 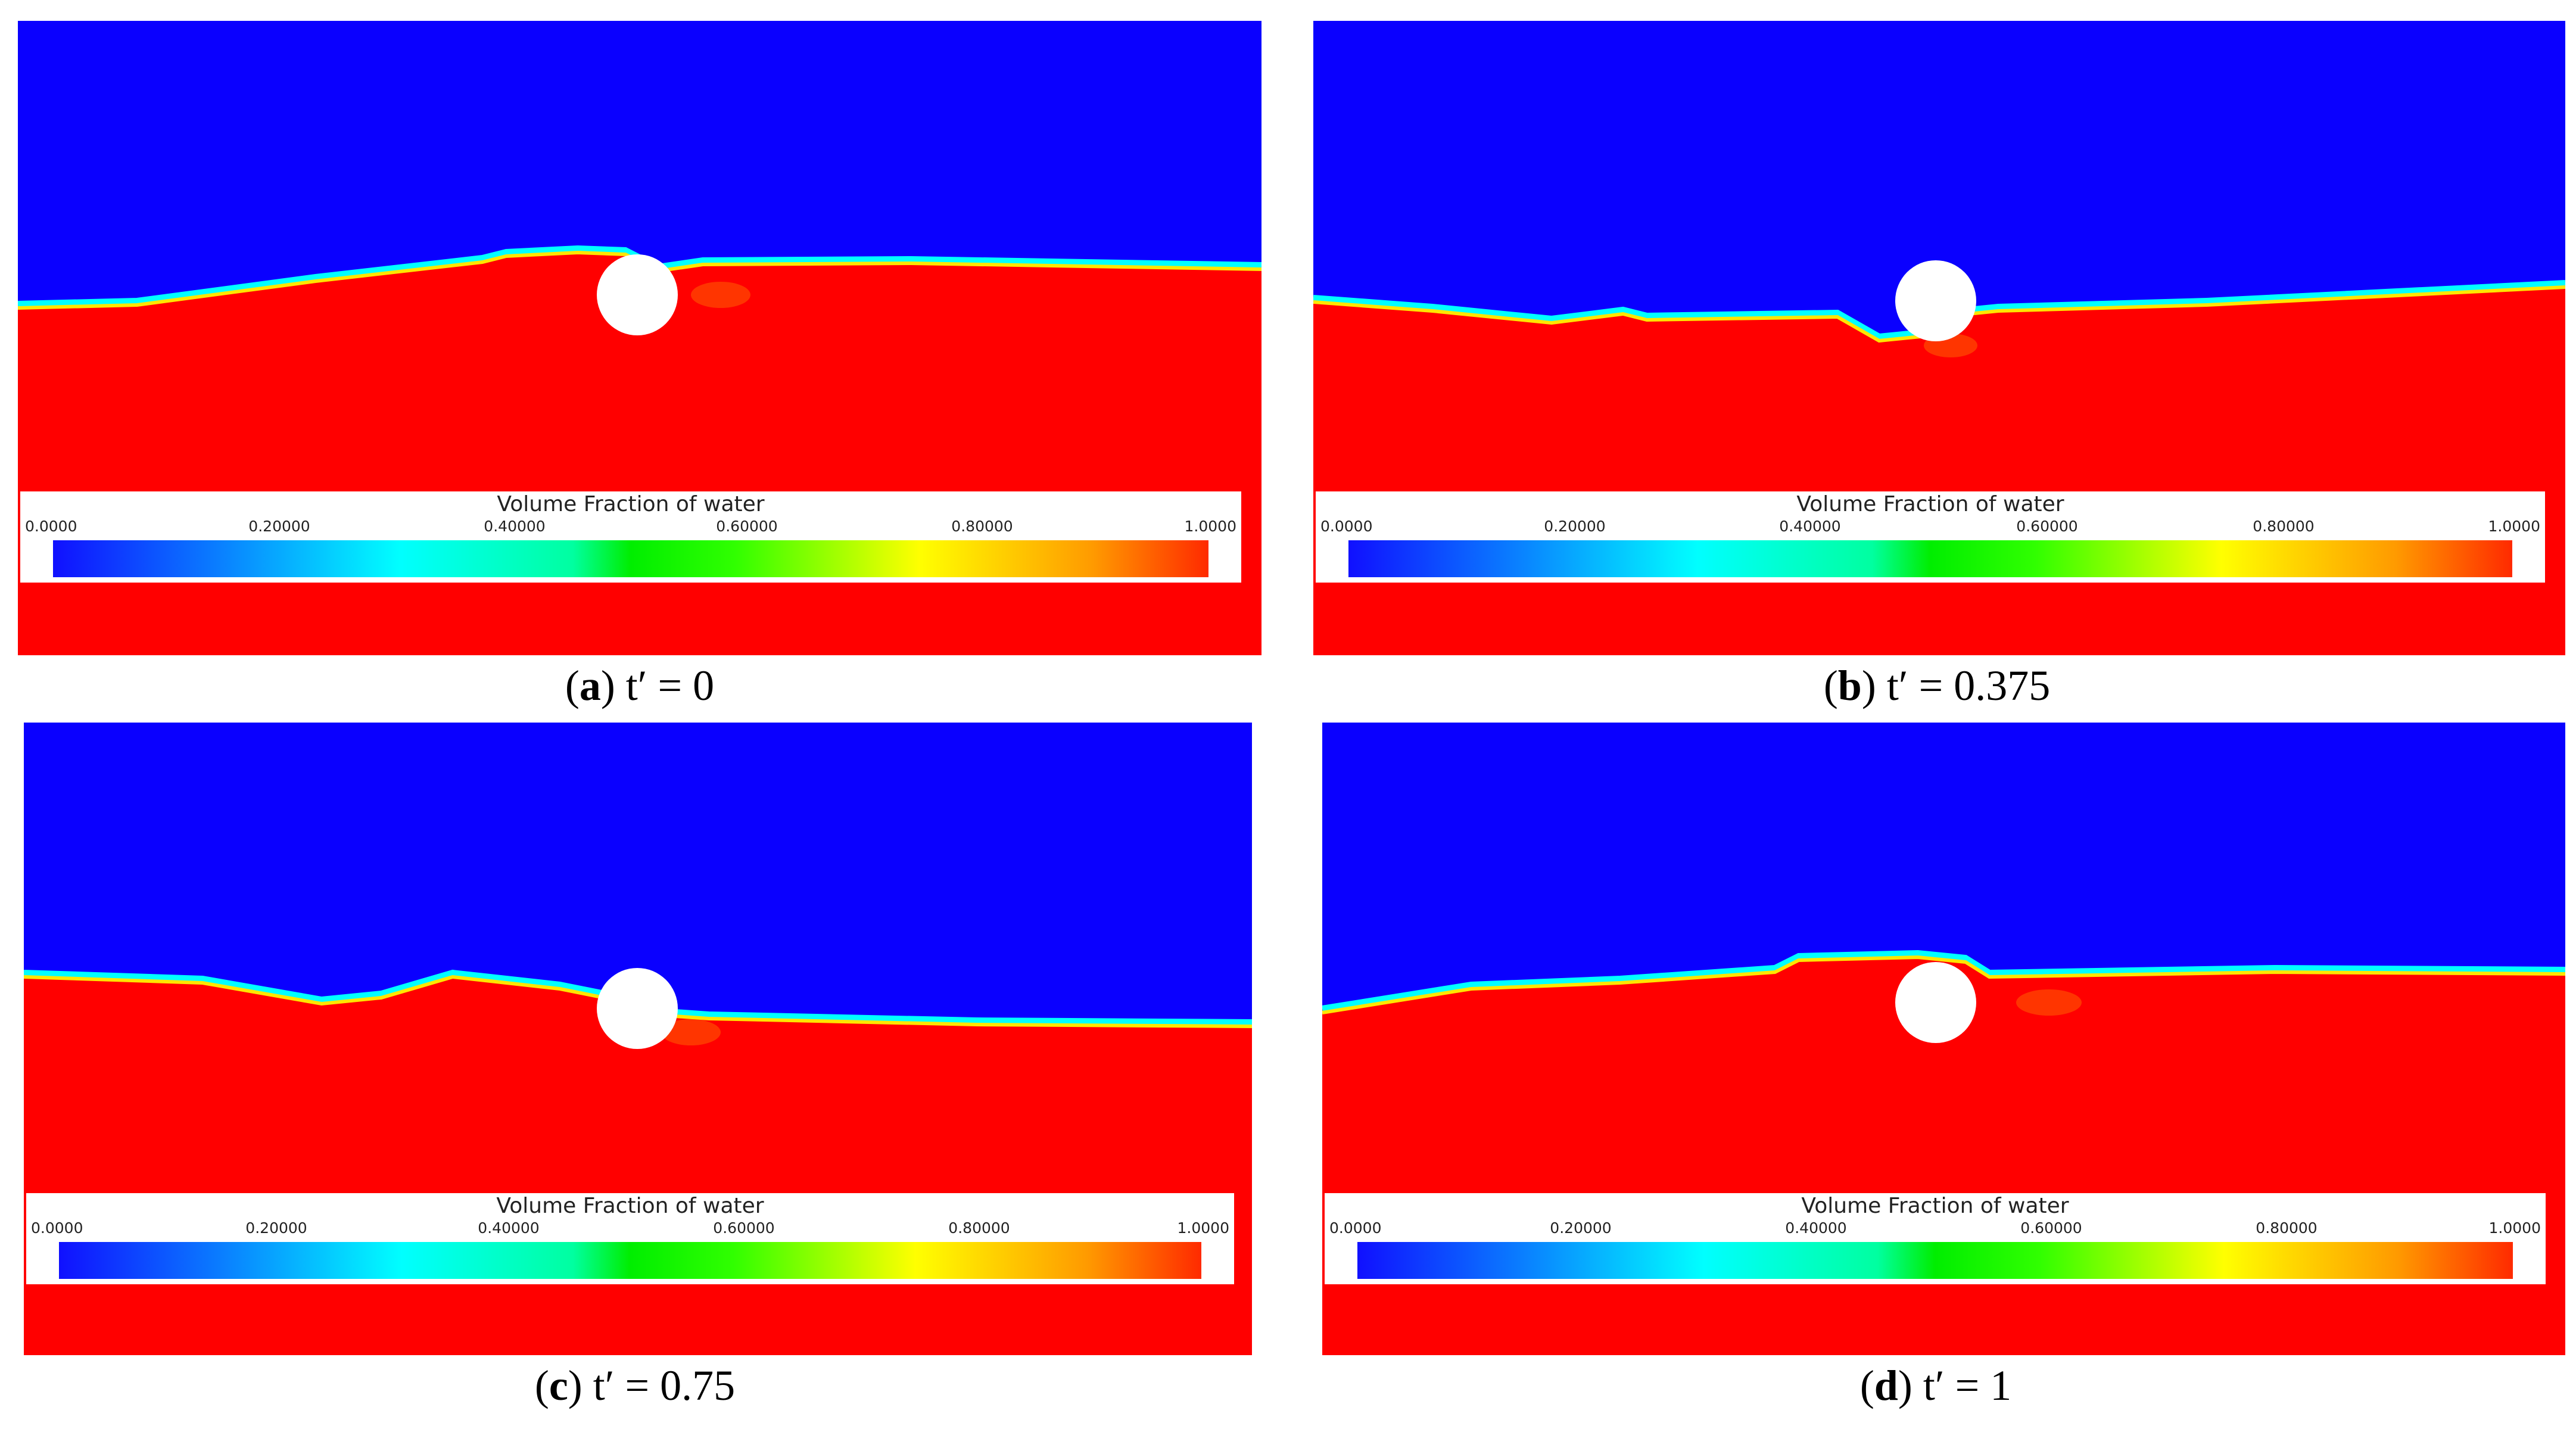 I want to click on caption-text: t′ = 0, so click(x=665, y=685).